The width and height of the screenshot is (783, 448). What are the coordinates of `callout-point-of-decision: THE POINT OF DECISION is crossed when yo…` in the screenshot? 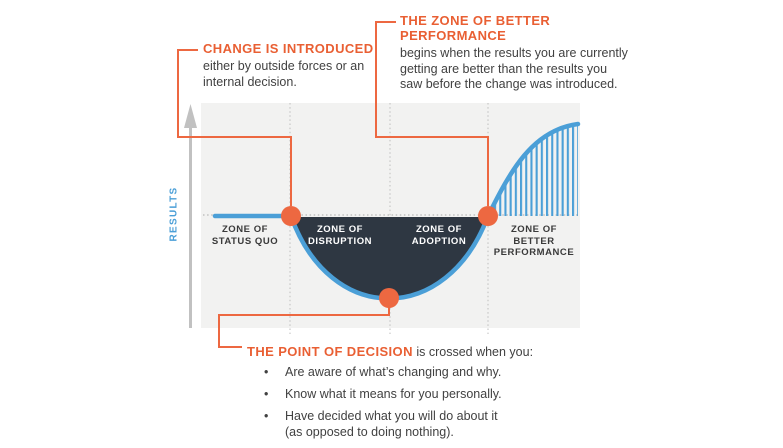 It's located at (412, 395).